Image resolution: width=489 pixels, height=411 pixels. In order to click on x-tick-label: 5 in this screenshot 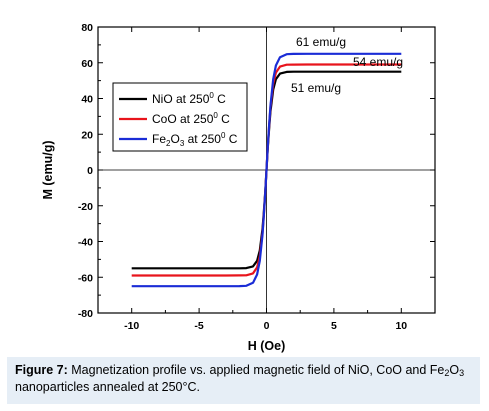, I will do `click(334, 326)`.